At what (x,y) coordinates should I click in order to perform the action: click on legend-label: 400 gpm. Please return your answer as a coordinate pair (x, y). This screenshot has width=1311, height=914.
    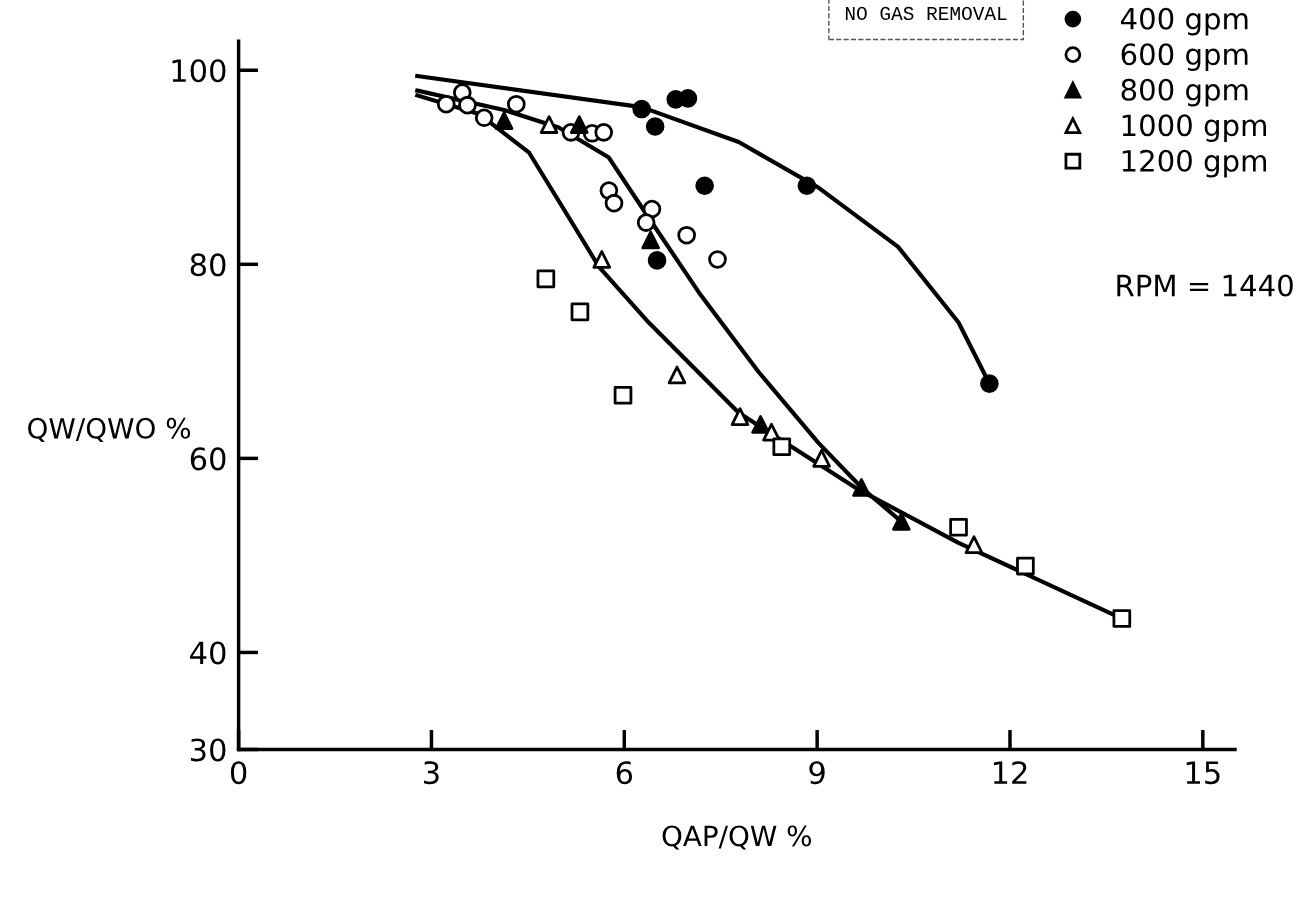
    Looking at the image, I should click on (1184, 21).